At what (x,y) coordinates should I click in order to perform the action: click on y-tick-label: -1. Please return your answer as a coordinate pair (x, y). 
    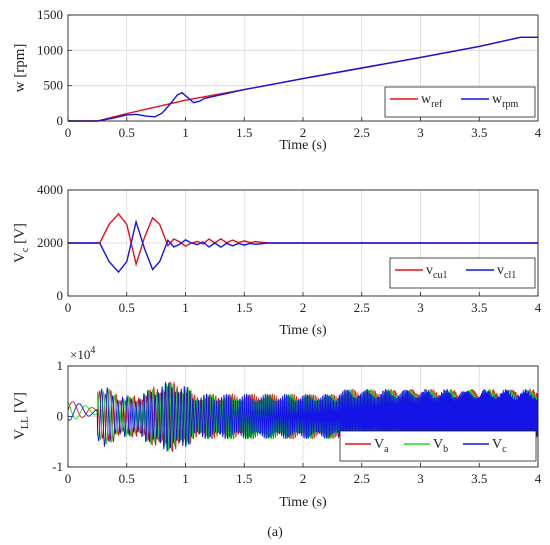
    Looking at the image, I should click on (57, 466).